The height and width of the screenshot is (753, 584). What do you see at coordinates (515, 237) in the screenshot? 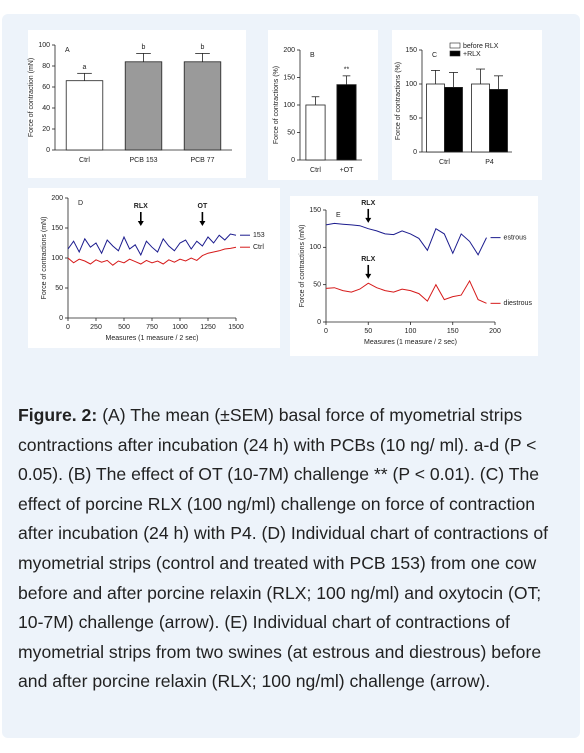
I see `legend-label: estrous` at bounding box center [515, 237].